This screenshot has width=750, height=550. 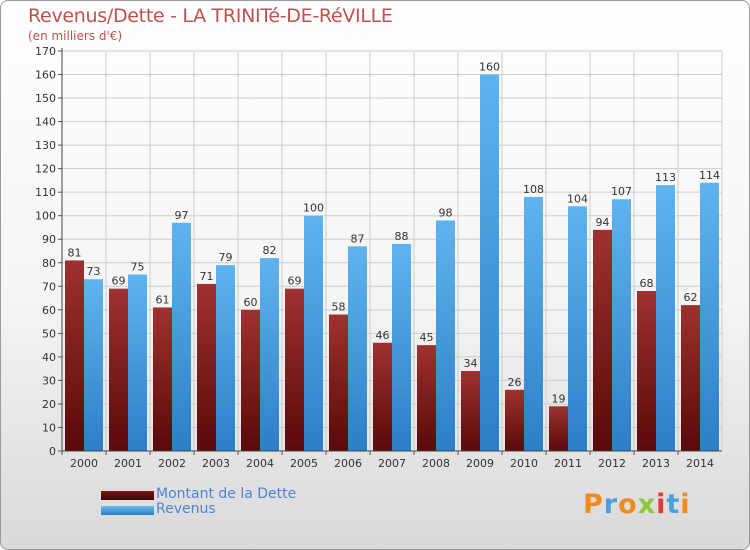 I want to click on ytick-label-70: 70, so click(x=49, y=286).